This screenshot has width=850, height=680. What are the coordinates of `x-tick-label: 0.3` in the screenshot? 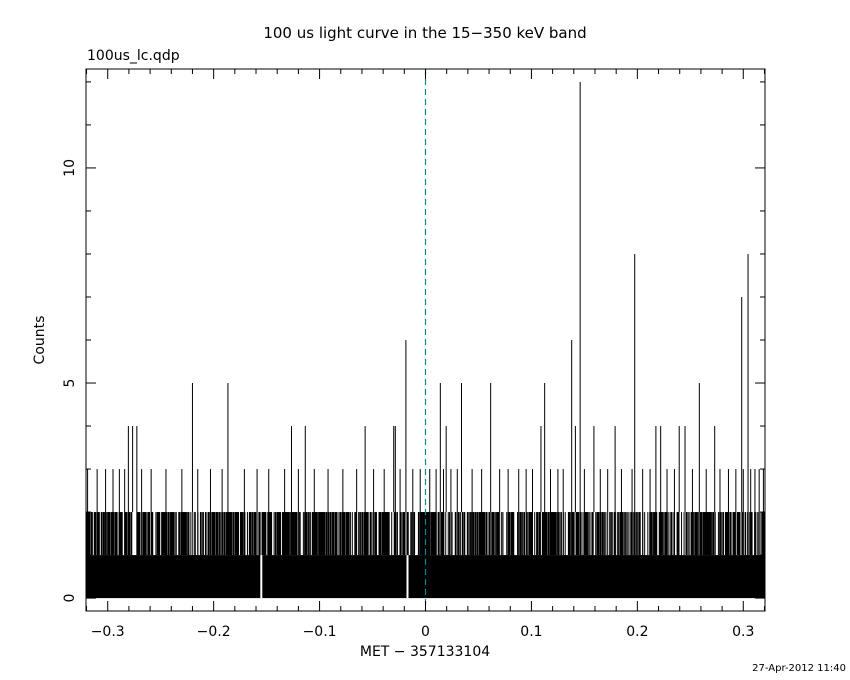 It's located at (743, 632).